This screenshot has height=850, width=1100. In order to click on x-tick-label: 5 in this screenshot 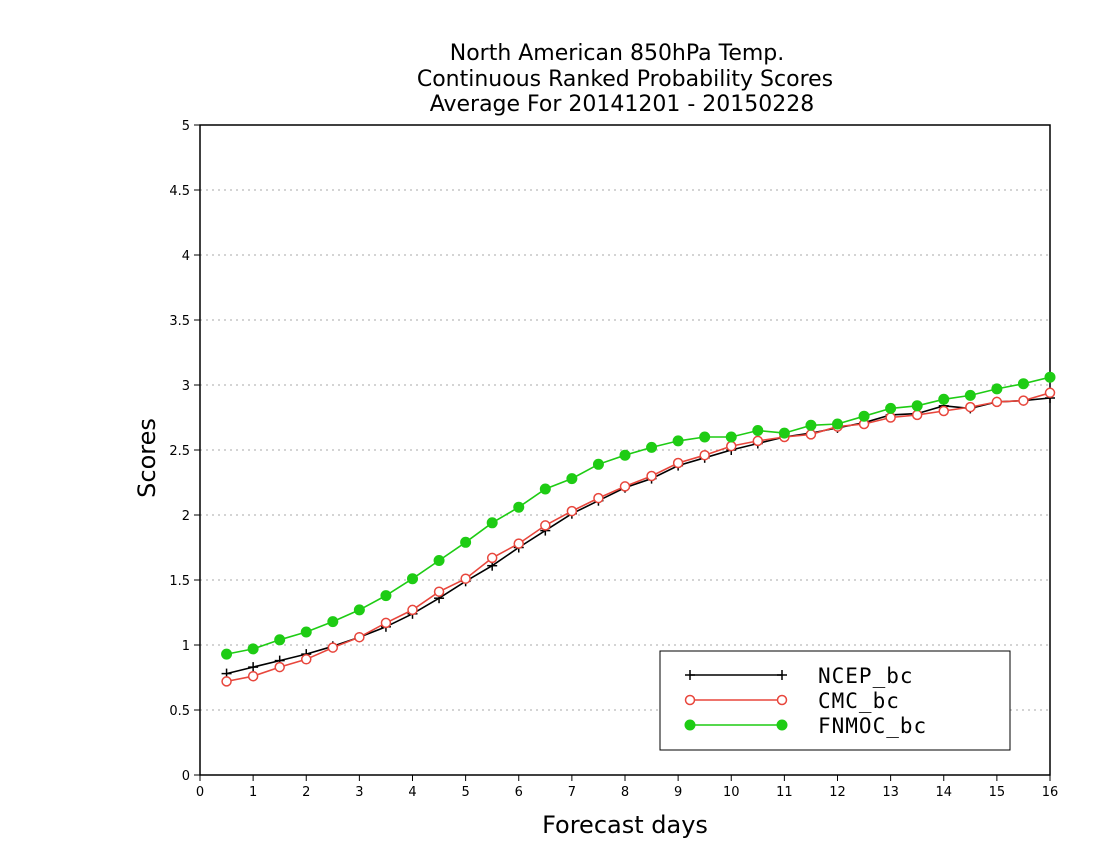, I will do `click(465, 792)`.